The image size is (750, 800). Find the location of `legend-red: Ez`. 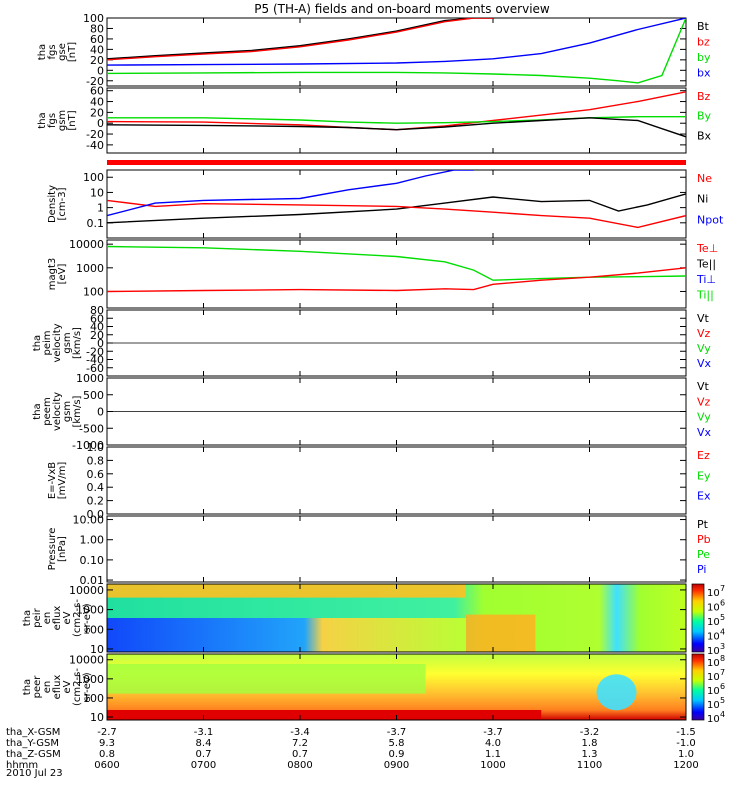

legend-red: Ez is located at coordinates (703, 455).